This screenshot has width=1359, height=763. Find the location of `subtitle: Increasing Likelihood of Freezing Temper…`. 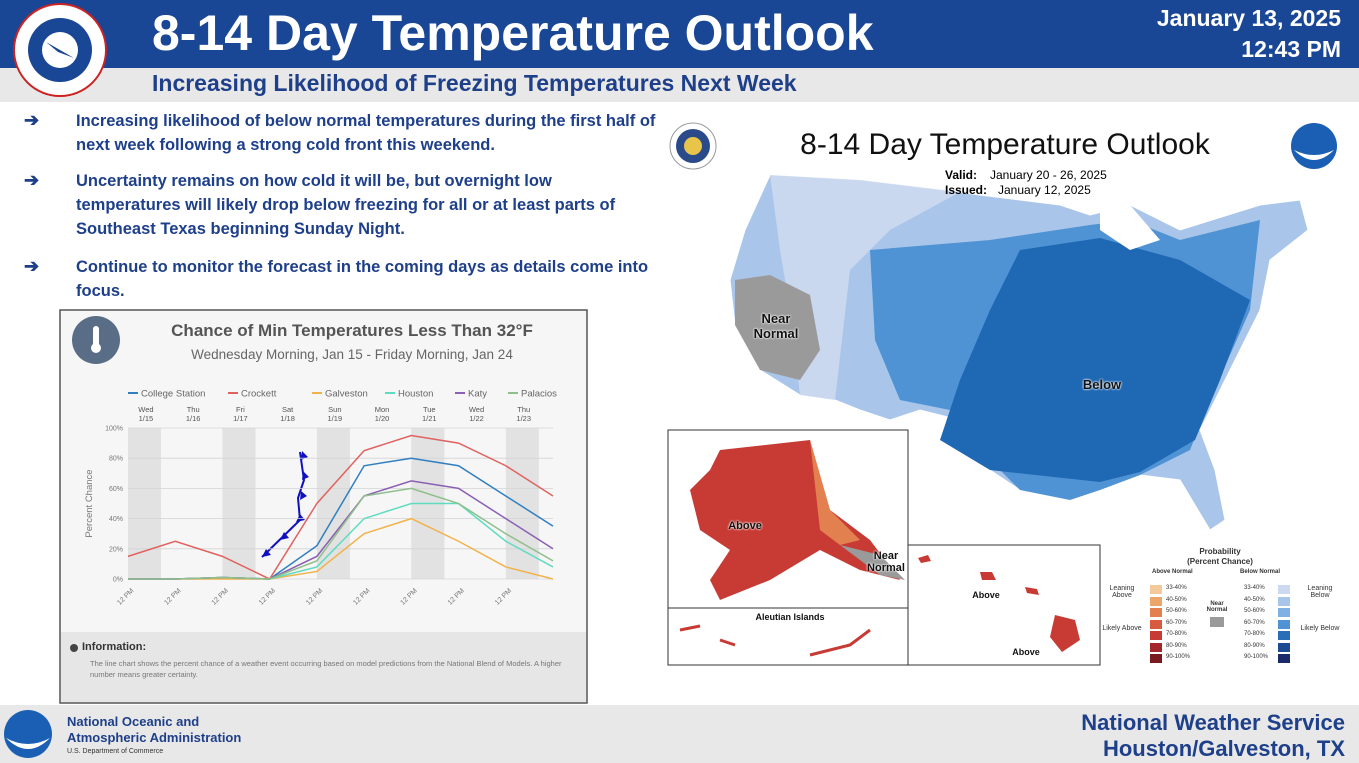

subtitle: Increasing Likelihood of Freezing Temper… is located at coordinates (474, 83).